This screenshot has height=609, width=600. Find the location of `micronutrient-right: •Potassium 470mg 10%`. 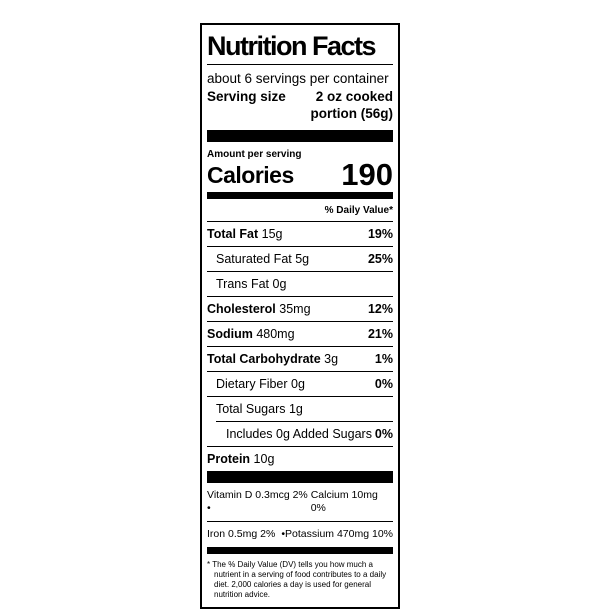

micronutrient-right: •Potassium 470mg 10% is located at coordinates (337, 534).